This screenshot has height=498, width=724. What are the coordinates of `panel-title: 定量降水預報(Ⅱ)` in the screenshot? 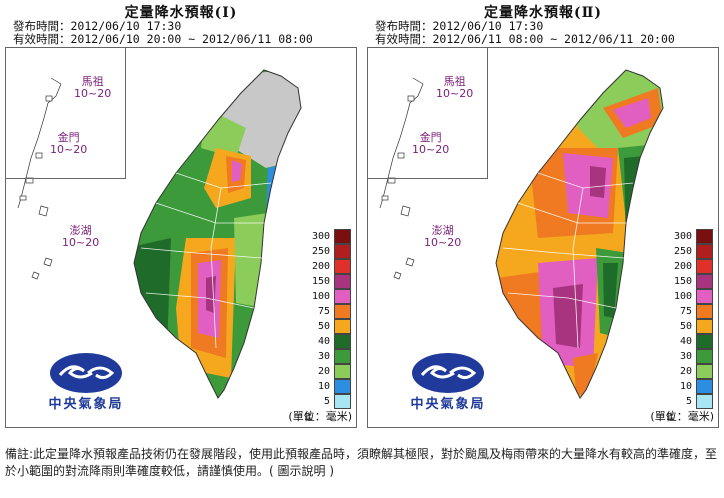 It's located at (543, 13).